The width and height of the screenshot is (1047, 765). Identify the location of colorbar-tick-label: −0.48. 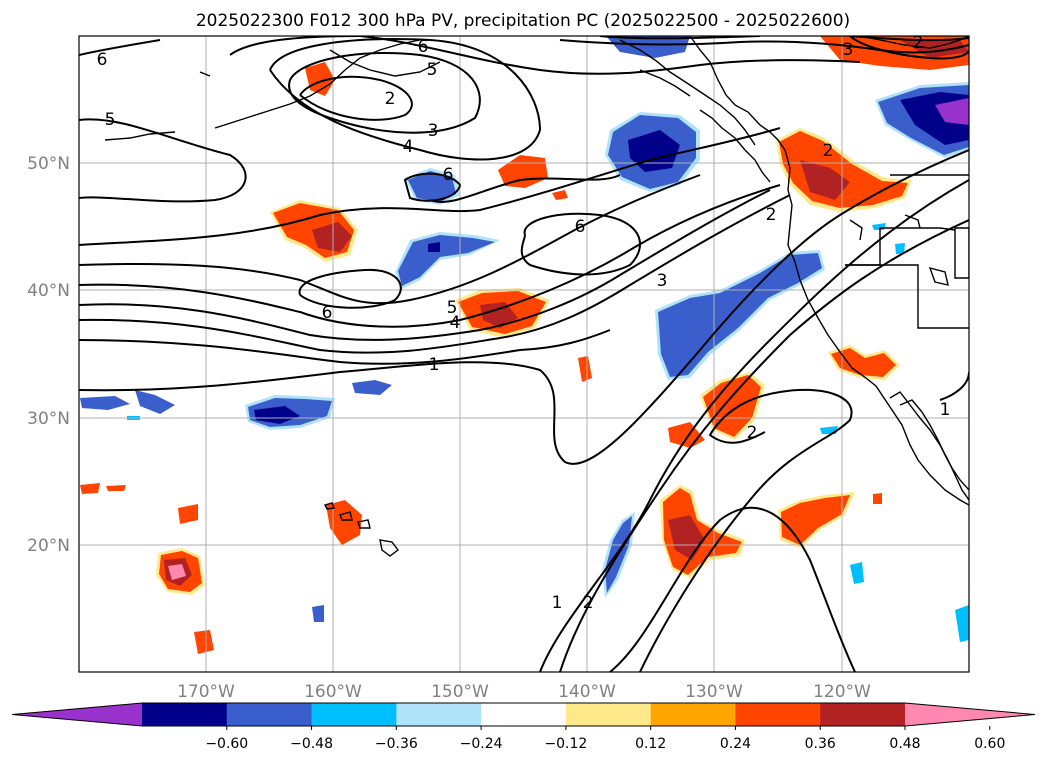
(311, 744).